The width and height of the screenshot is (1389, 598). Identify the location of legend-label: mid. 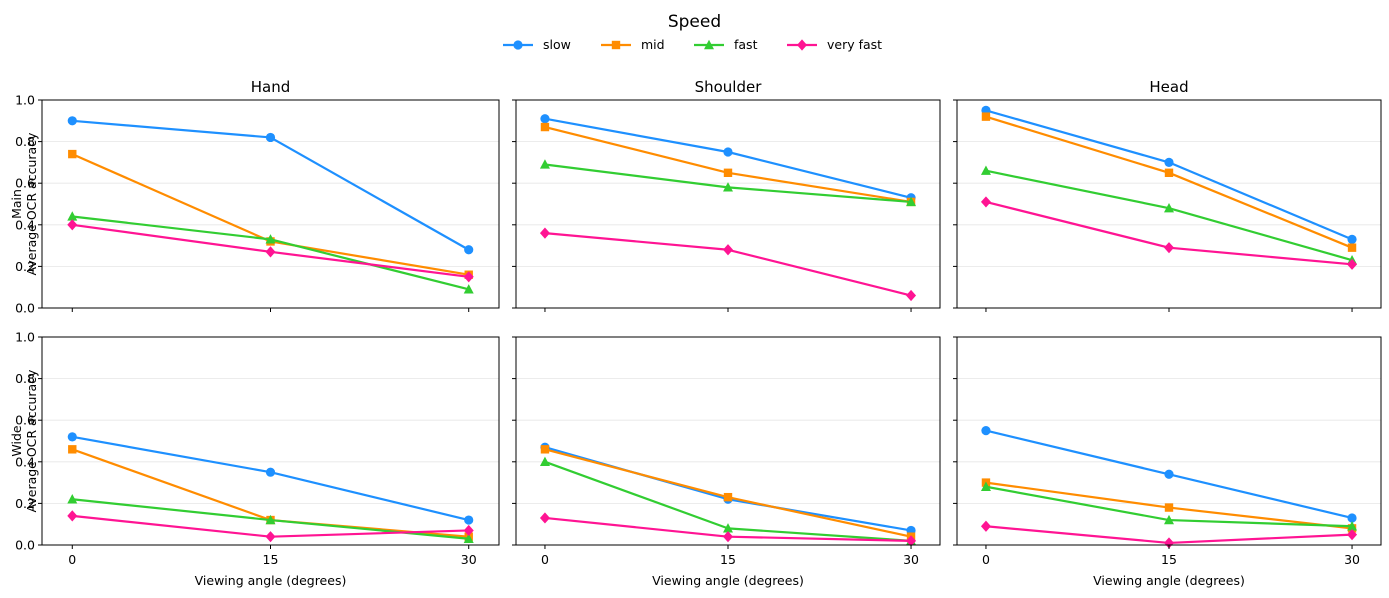
(653, 44).